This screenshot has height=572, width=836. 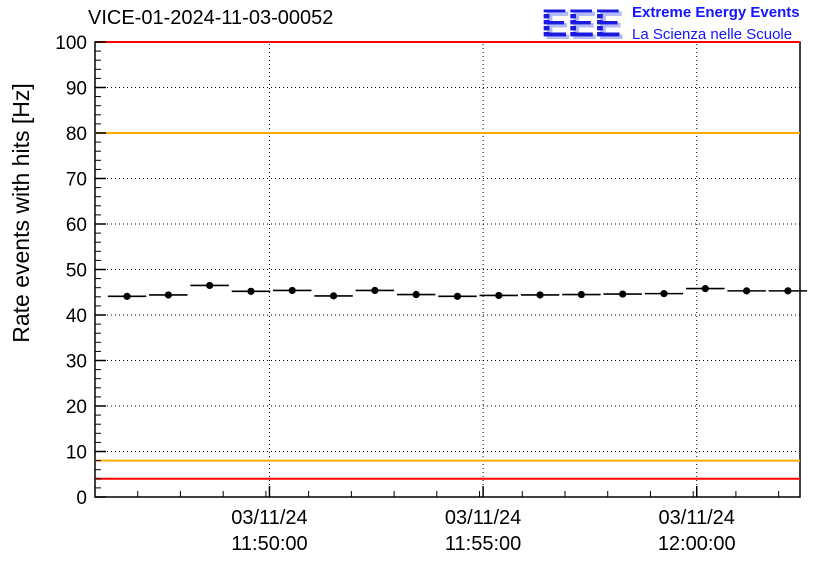 What do you see at coordinates (483, 544) in the screenshot?
I see `x-tick-label-time: 11:55:00` at bounding box center [483, 544].